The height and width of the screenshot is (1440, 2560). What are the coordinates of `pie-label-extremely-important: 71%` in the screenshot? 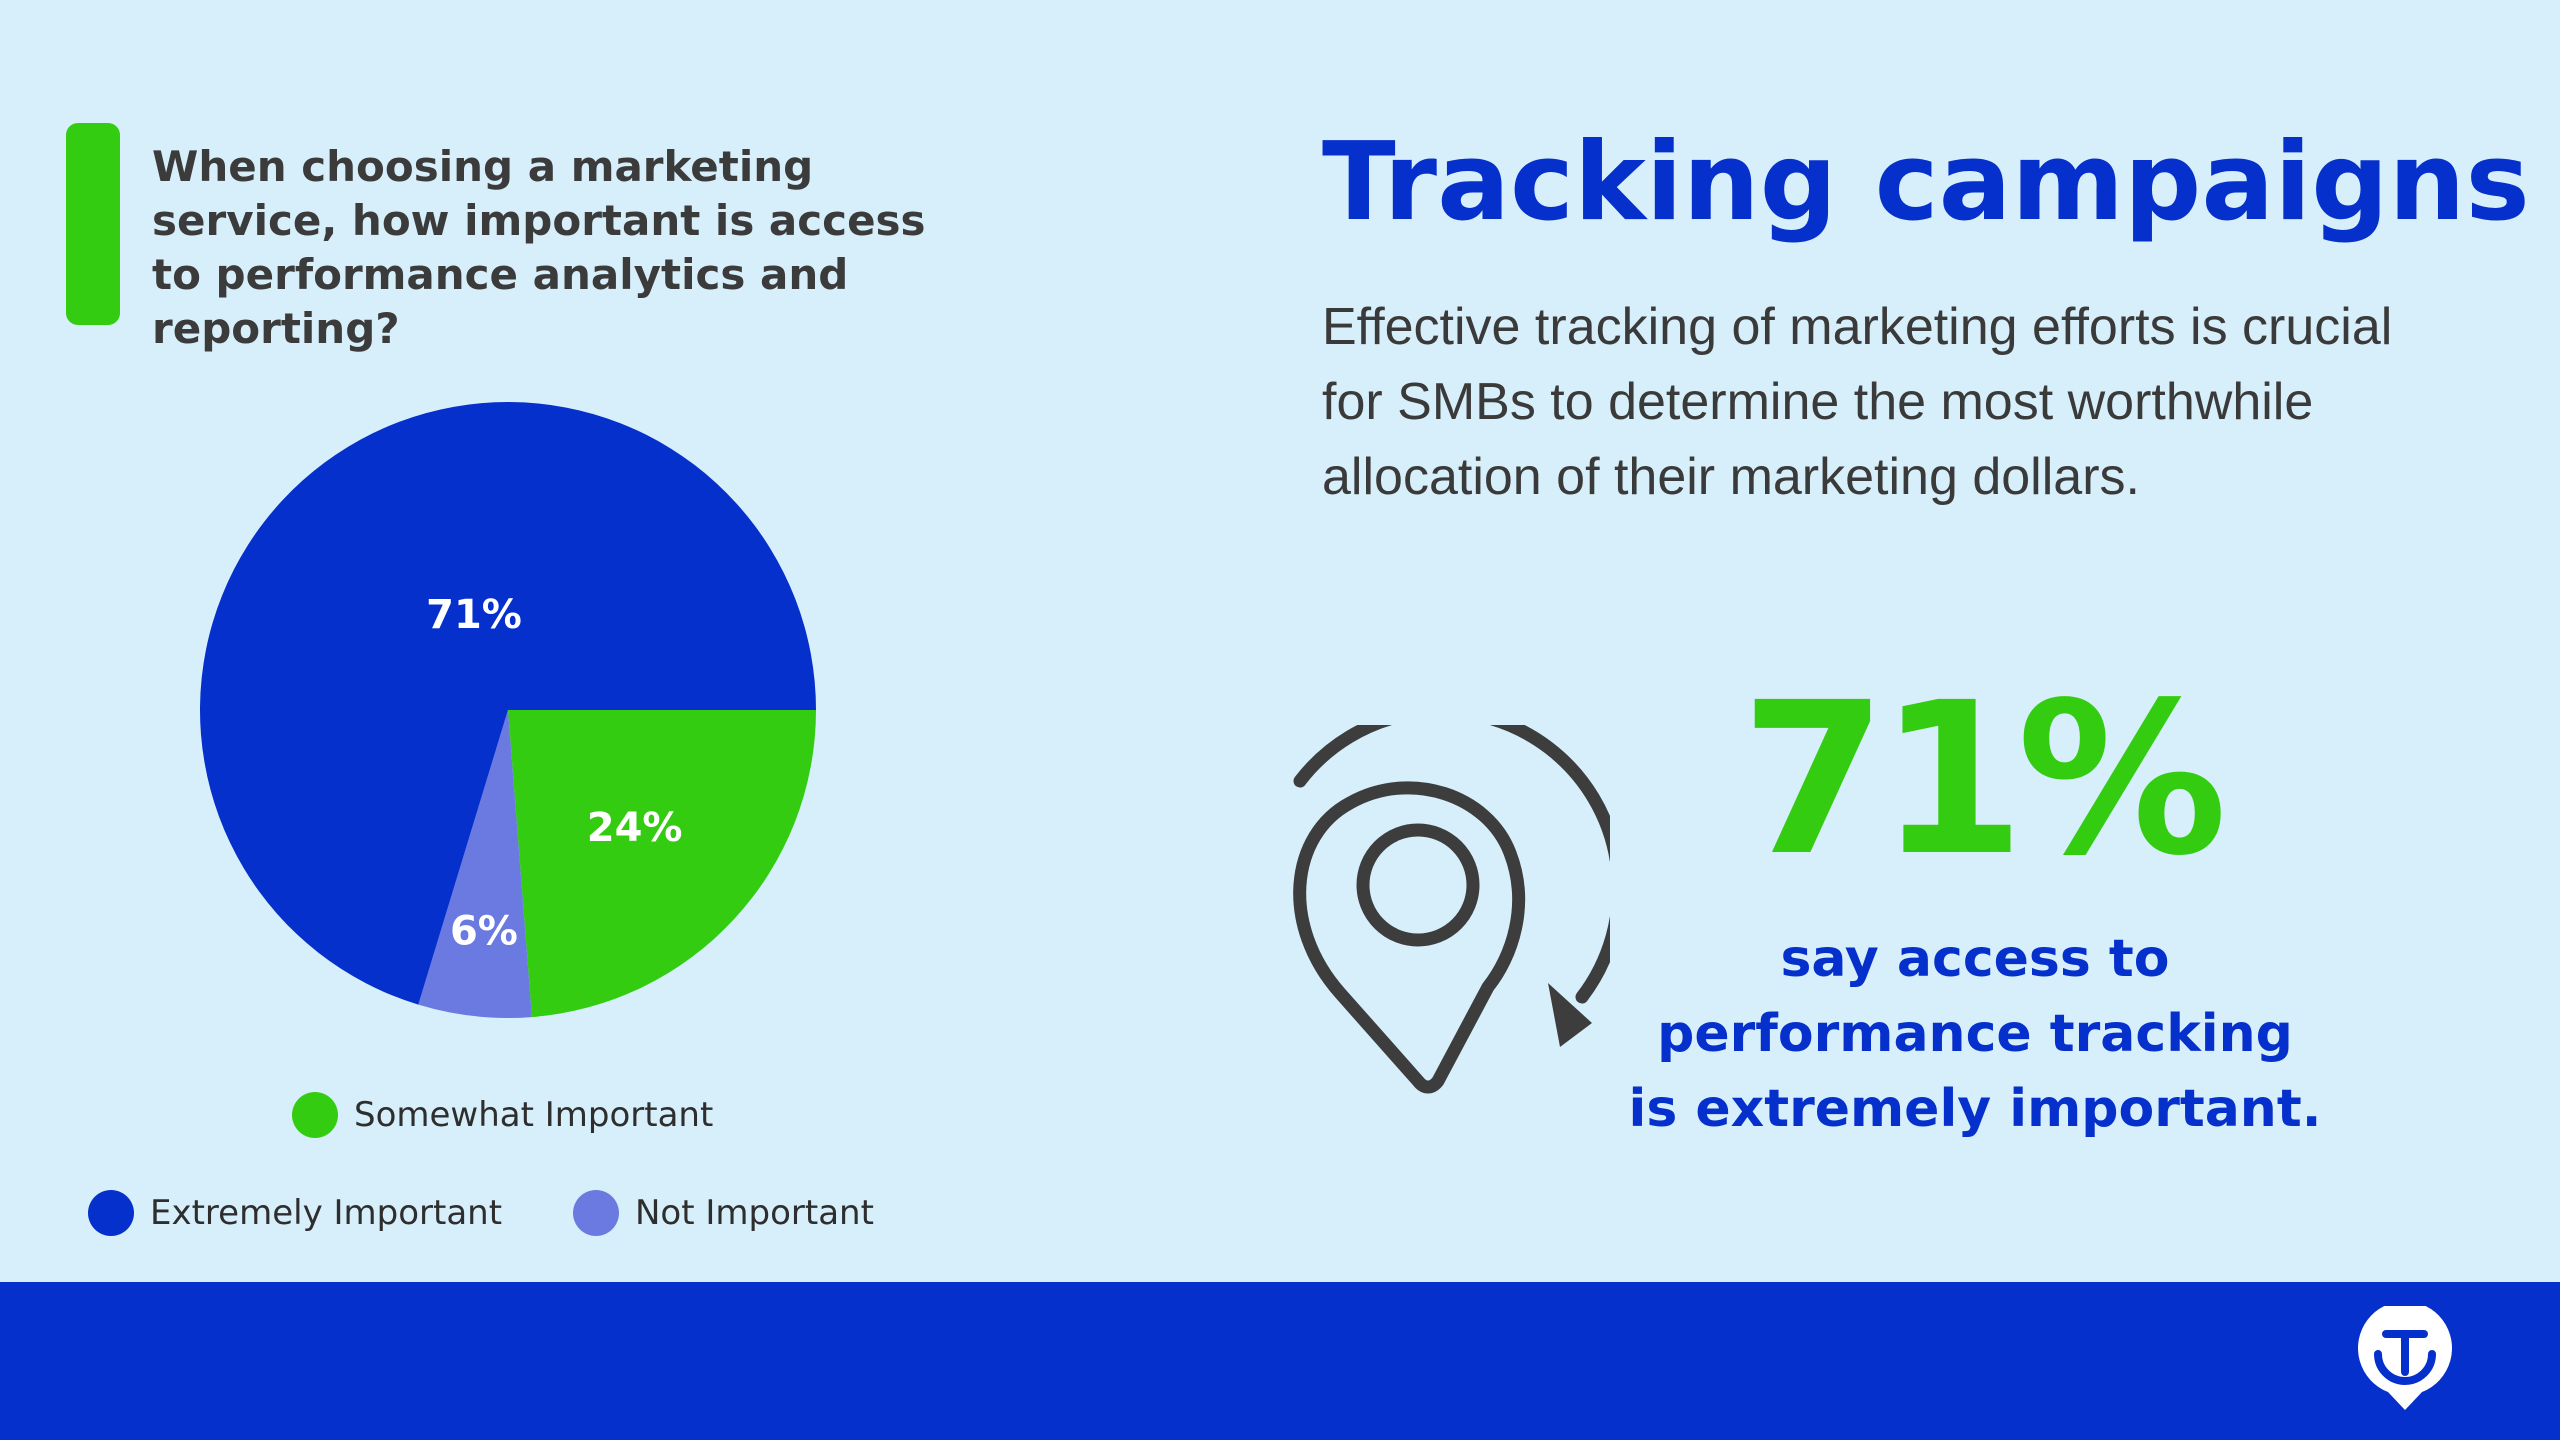 It's located at (474, 615).